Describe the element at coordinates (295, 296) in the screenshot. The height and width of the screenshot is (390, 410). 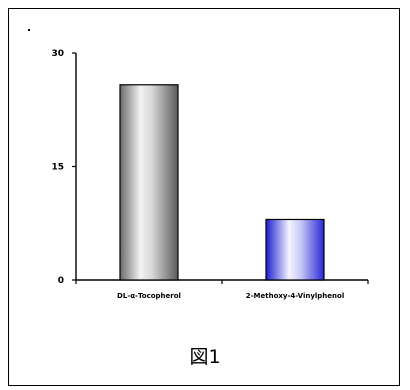
I see `x-category-label-1: 2-Methoxy-4-Vinylphenol` at that location.